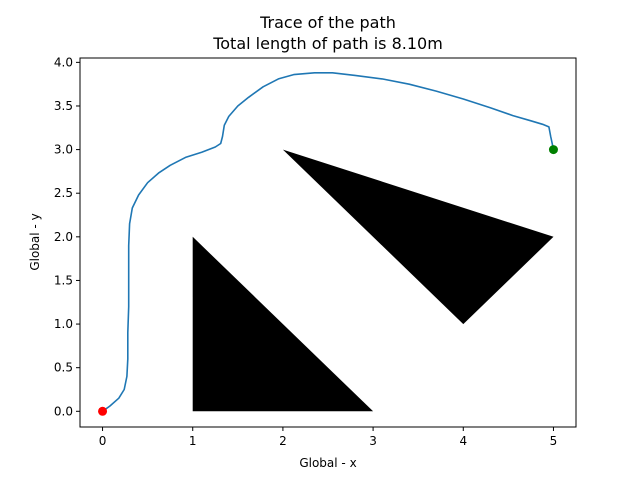  I want to click on y-tick-label: 4.0, so click(63, 62).